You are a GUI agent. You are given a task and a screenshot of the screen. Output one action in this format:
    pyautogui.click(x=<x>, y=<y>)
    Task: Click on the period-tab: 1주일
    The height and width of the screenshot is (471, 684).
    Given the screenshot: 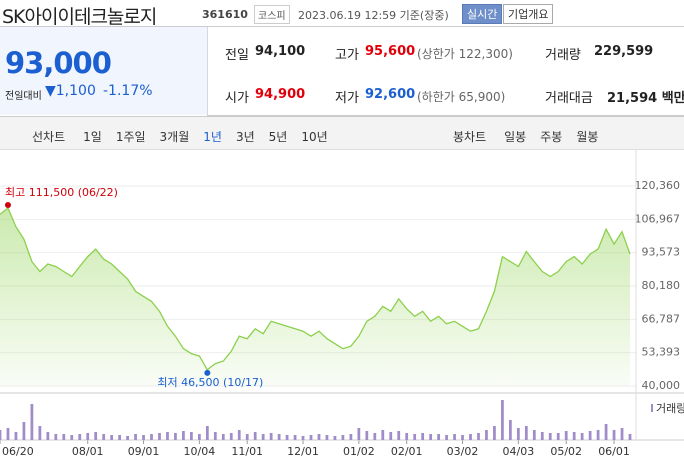 What is the action you would take?
    pyautogui.click(x=130, y=137)
    